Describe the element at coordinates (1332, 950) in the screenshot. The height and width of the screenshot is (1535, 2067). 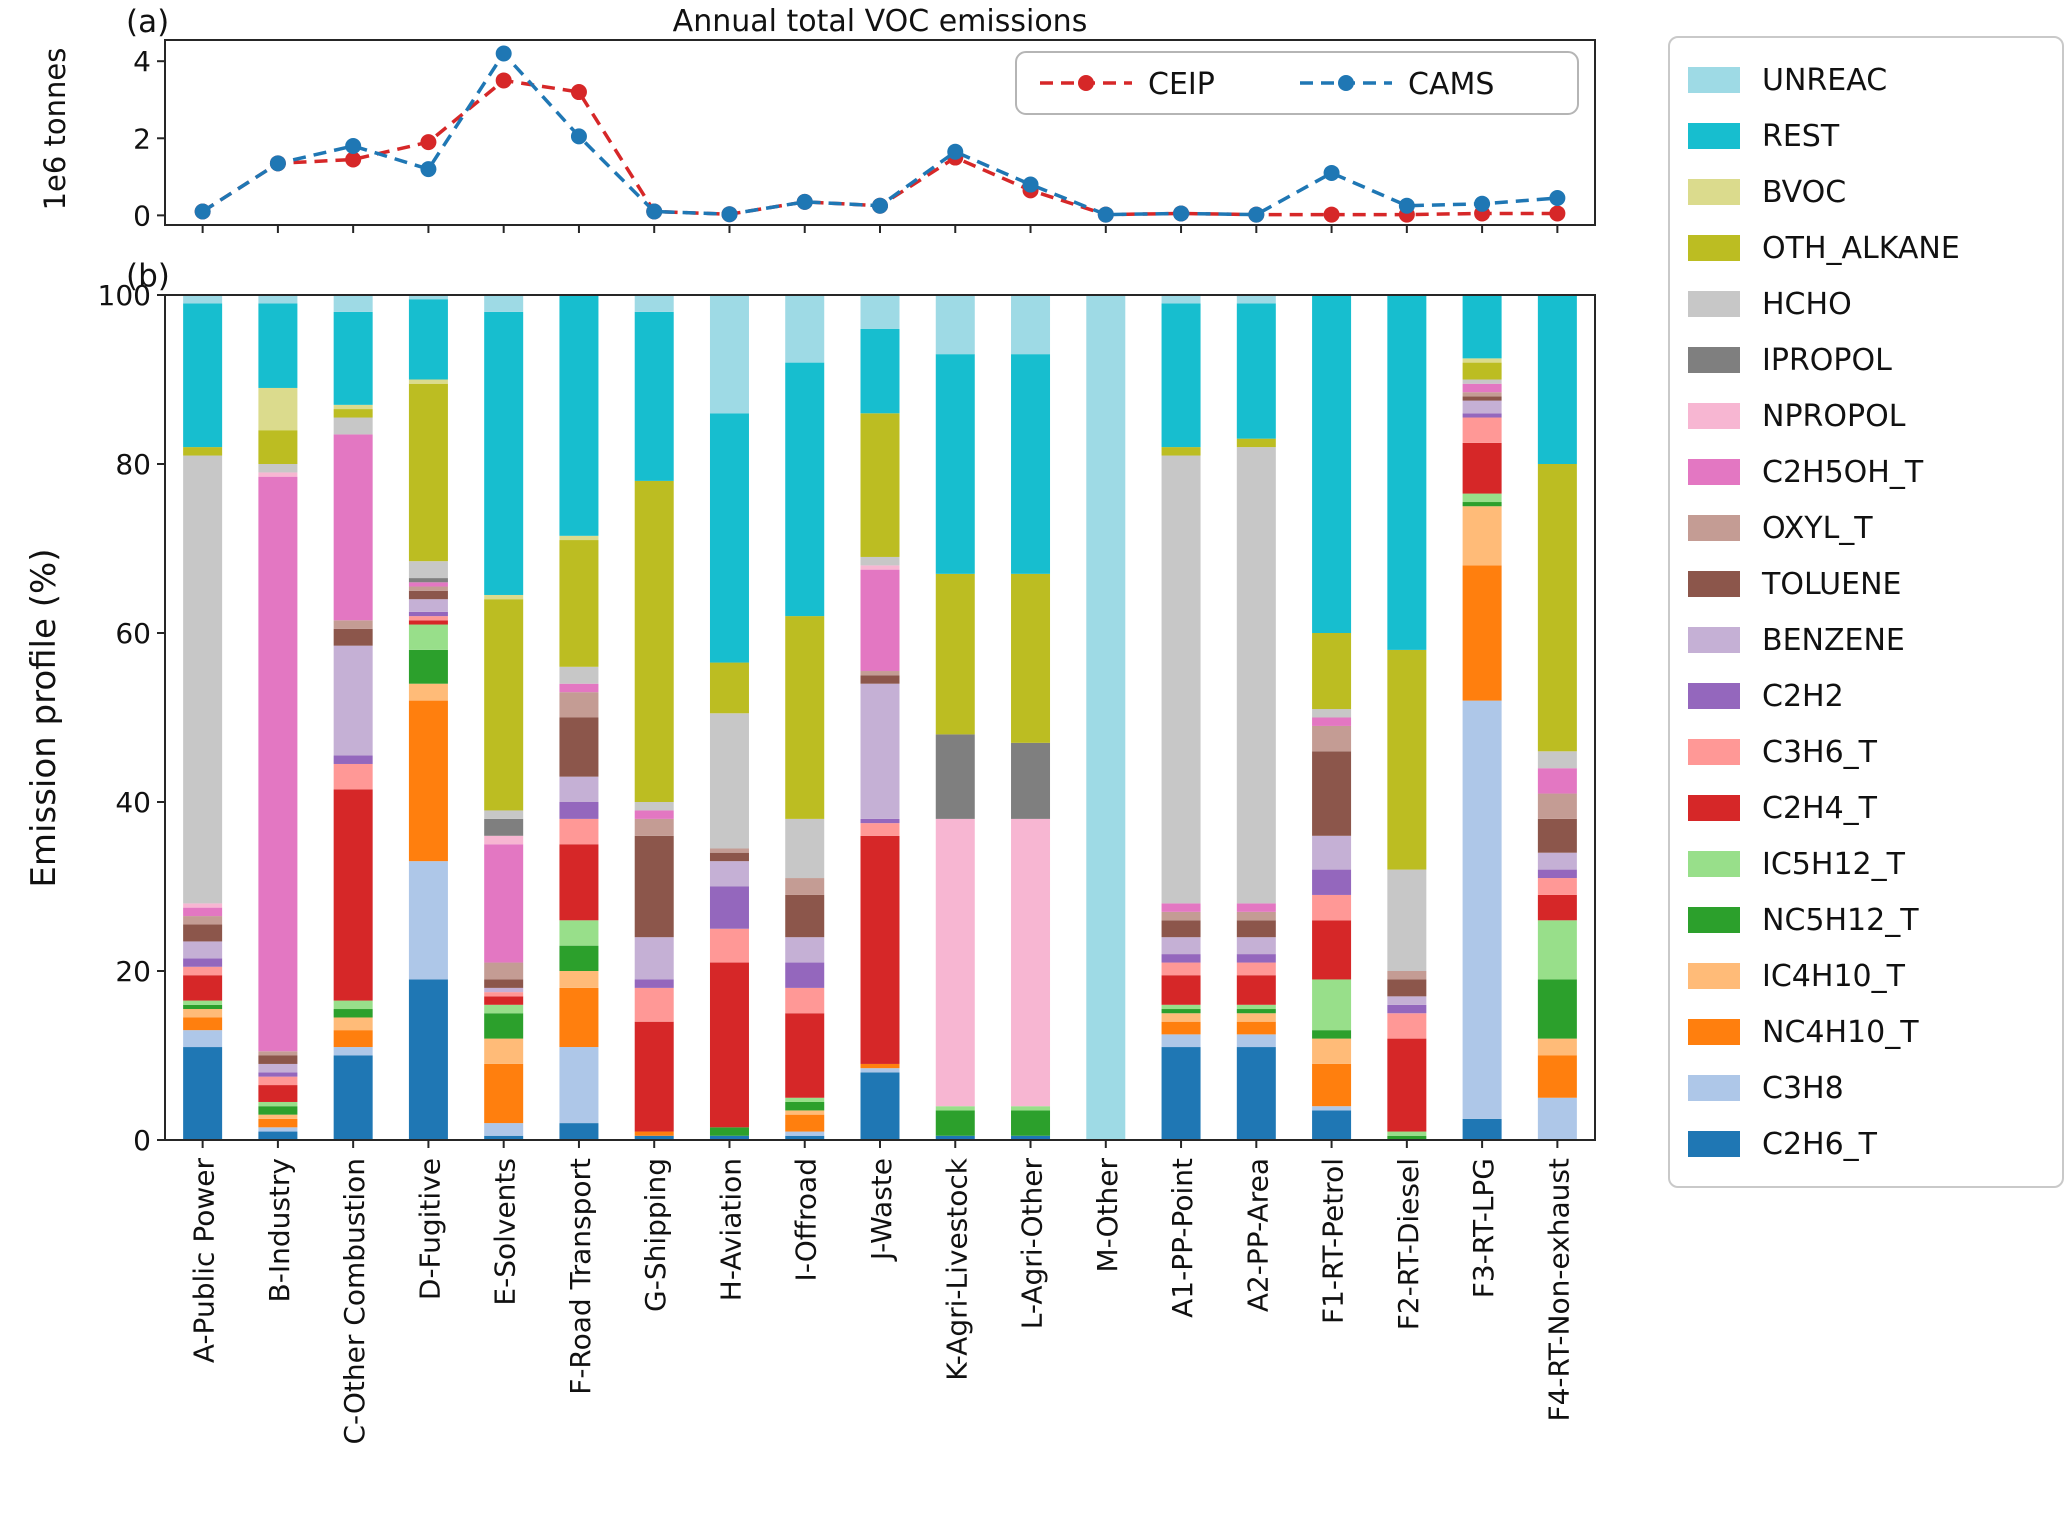
I see `segment-F1-RT-Petrol-C2H4_T` at that location.